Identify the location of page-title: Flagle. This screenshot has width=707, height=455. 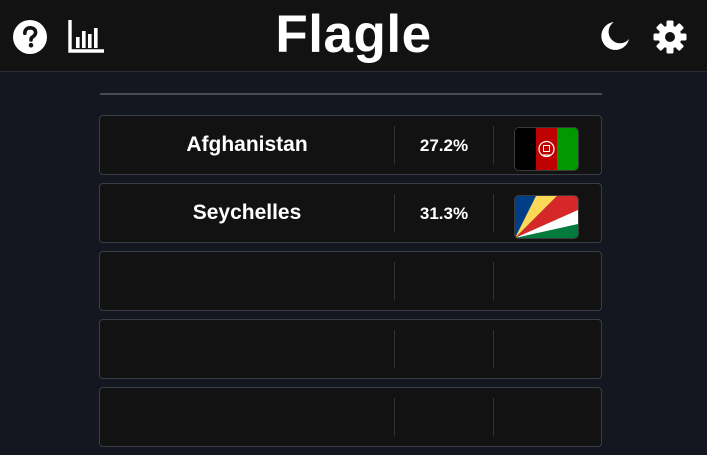
(353, 34).